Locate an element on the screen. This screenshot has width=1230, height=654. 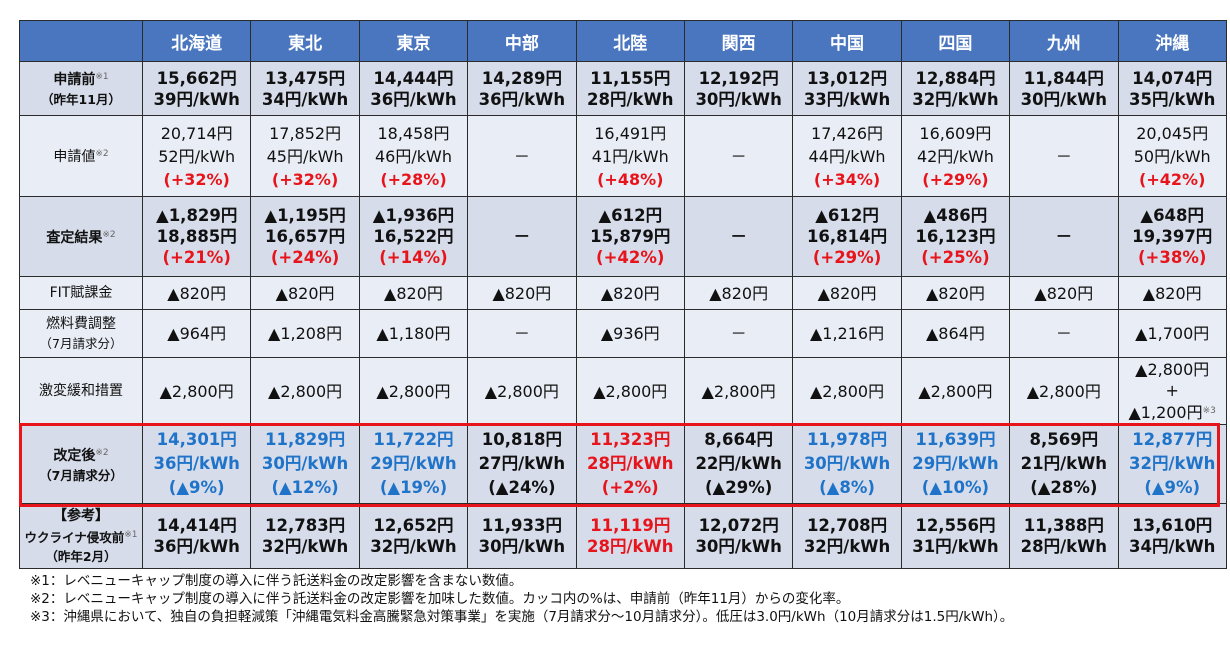
value-cell-東北: ▲1,208円 is located at coordinates (305, 333).